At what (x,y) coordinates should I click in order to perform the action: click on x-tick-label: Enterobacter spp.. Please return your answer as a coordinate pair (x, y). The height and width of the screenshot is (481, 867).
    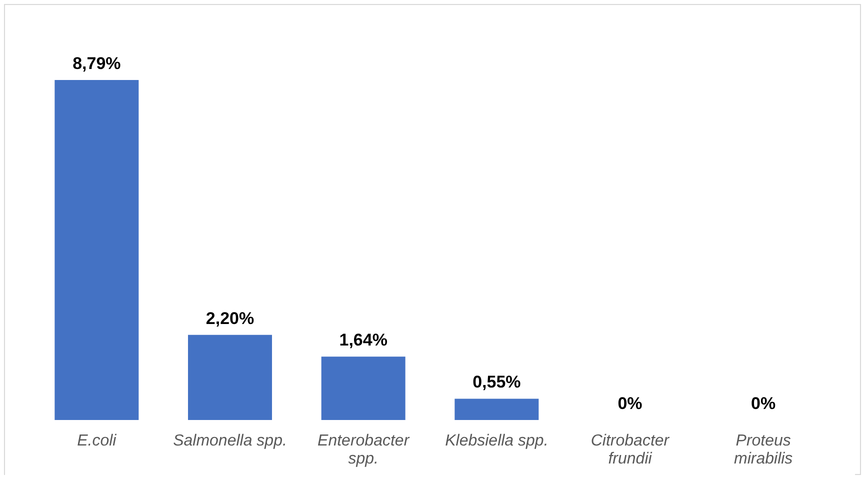
    Looking at the image, I should click on (364, 450).